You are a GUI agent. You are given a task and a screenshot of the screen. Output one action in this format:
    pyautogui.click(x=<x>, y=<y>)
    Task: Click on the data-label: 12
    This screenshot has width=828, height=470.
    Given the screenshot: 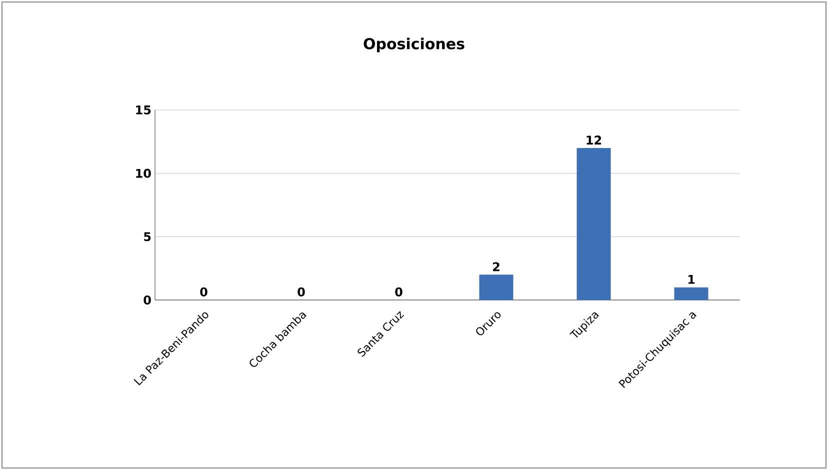 What is the action you would take?
    pyautogui.click(x=594, y=140)
    